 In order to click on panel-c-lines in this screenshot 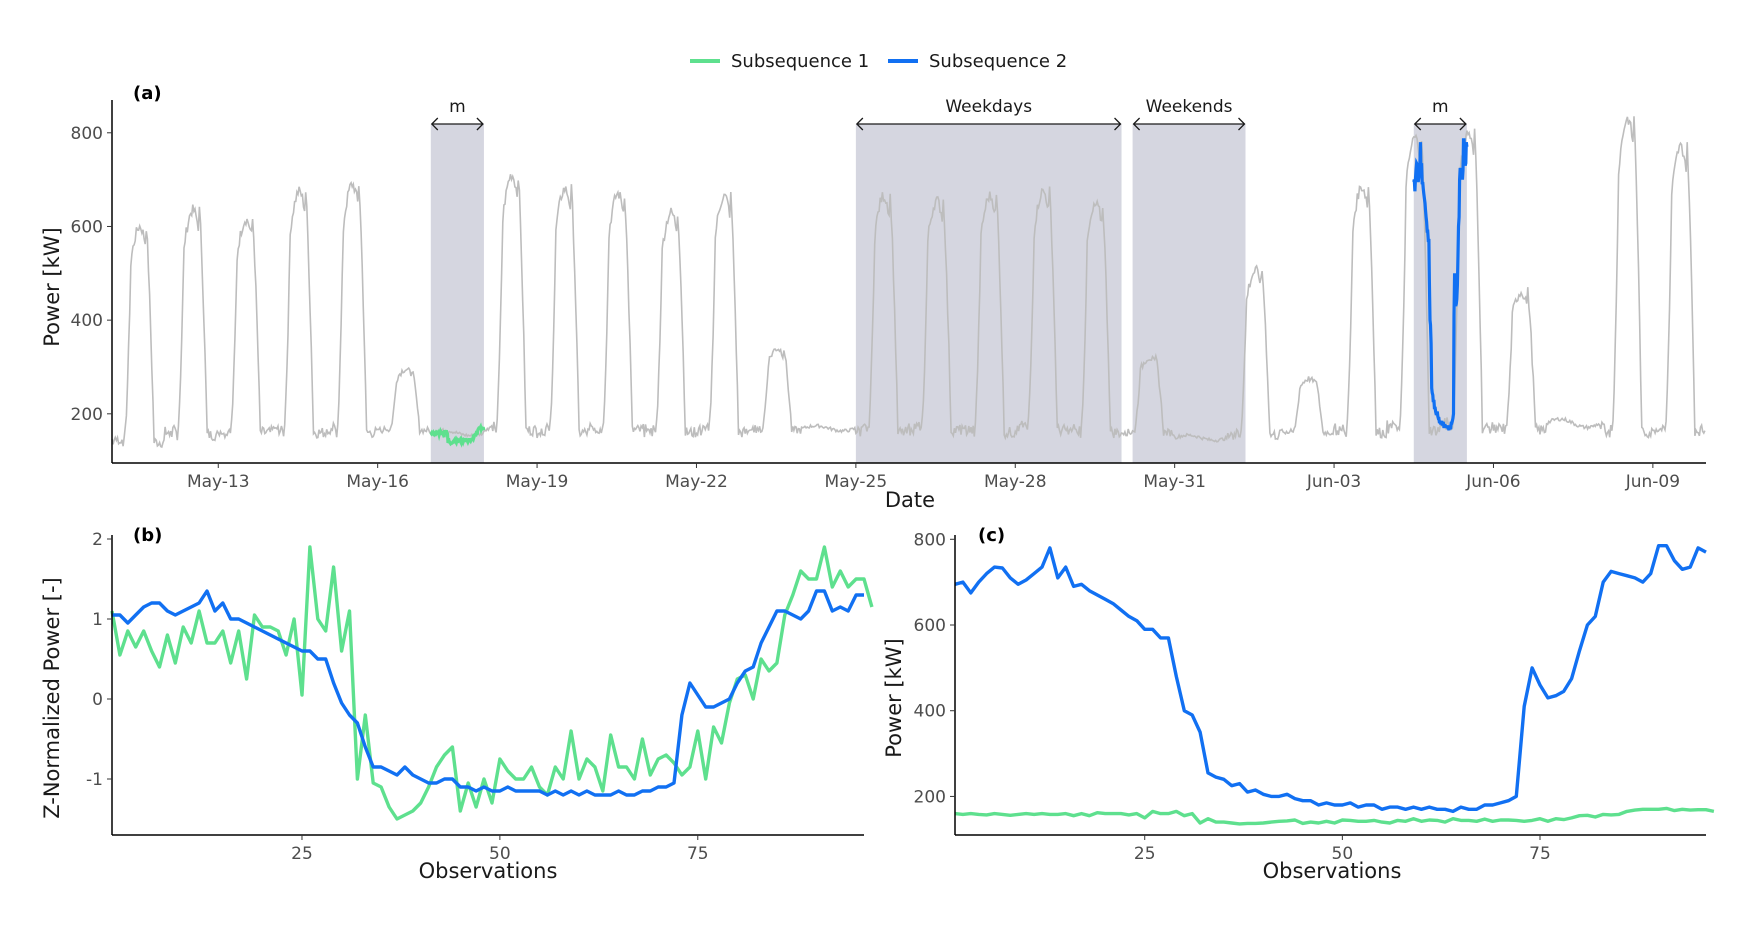, I will do `click(1334, 685)`.